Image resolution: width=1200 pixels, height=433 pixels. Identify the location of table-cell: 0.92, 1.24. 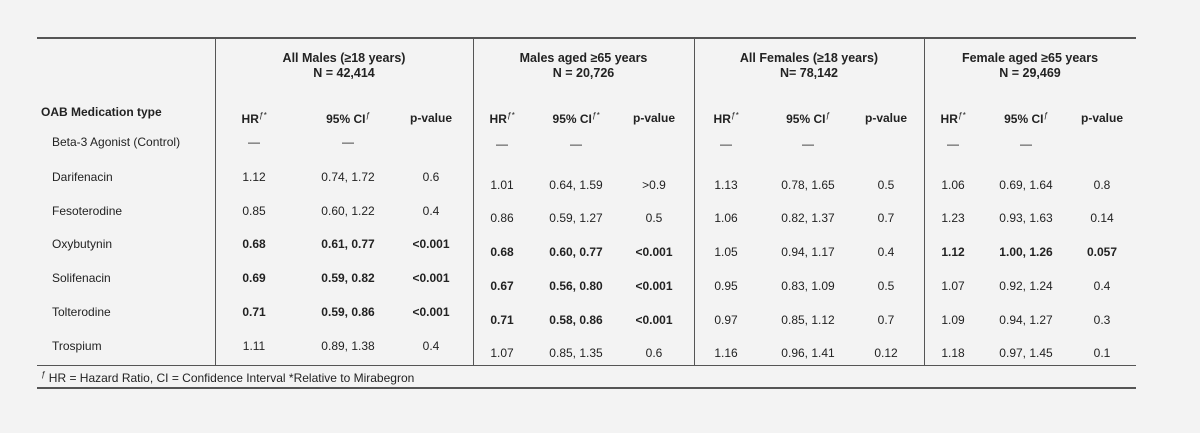
(1026, 286).